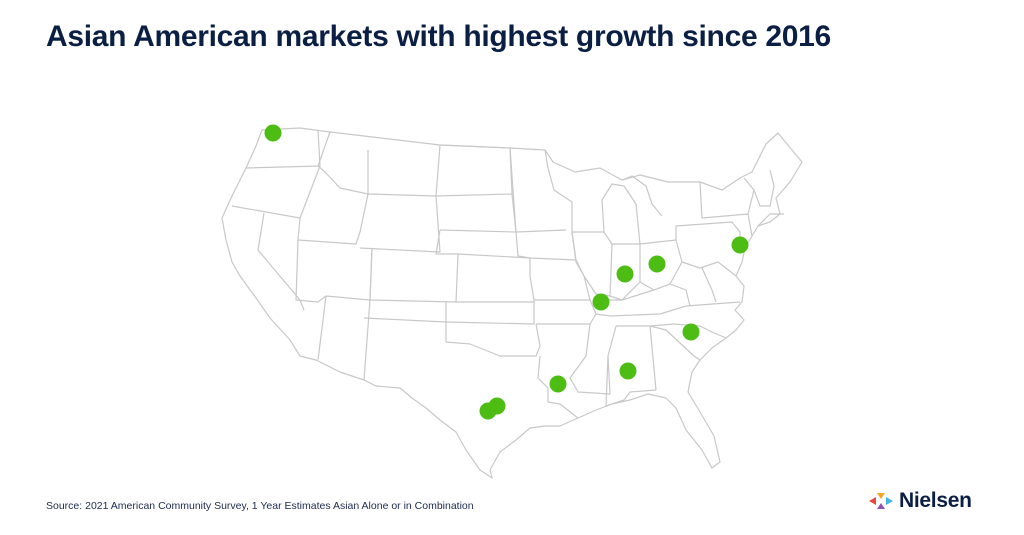 Image resolution: width=1024 pixels, height=535 pixels. I want to click on seattle-marker, so click(273, 133).